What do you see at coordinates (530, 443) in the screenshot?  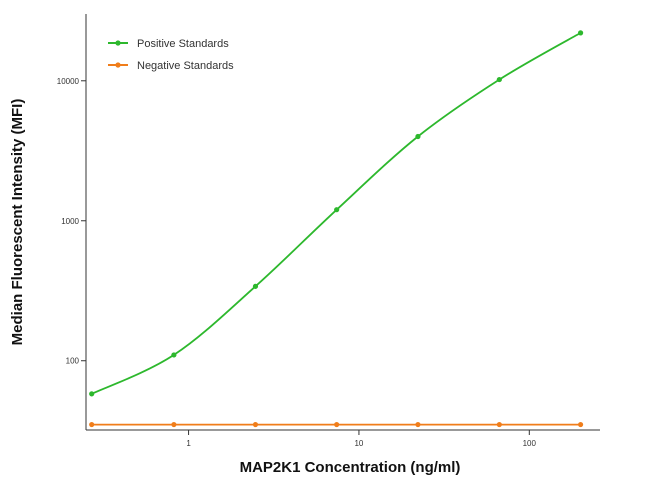 I see `x-tick-label: 100` at bounding box center [530, 443].